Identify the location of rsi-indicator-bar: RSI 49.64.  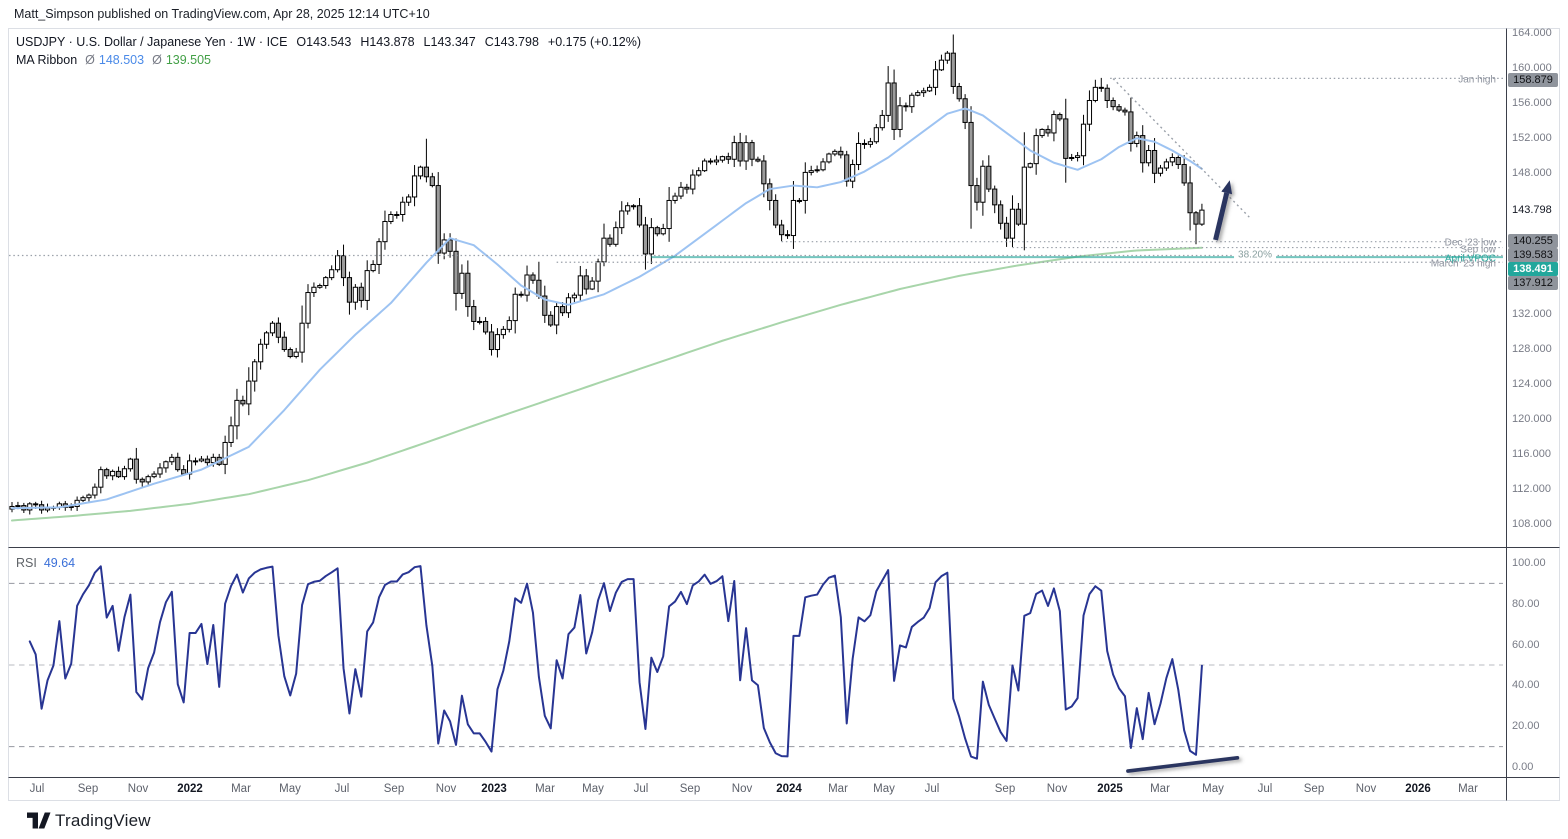
(45, 563).